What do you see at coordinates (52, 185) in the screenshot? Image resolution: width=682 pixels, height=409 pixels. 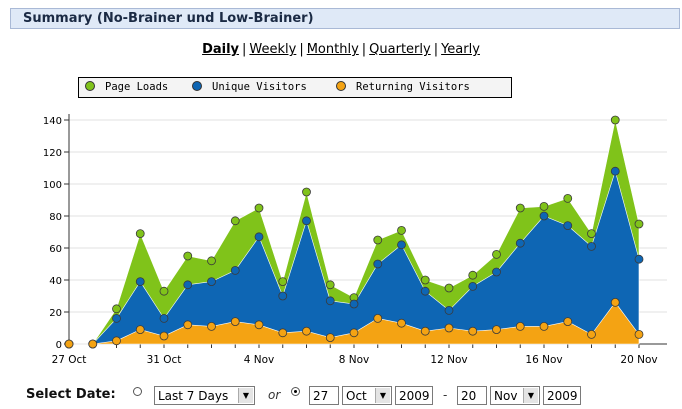 I see `y-tick-label: 100` at bounding box center [52, 185].